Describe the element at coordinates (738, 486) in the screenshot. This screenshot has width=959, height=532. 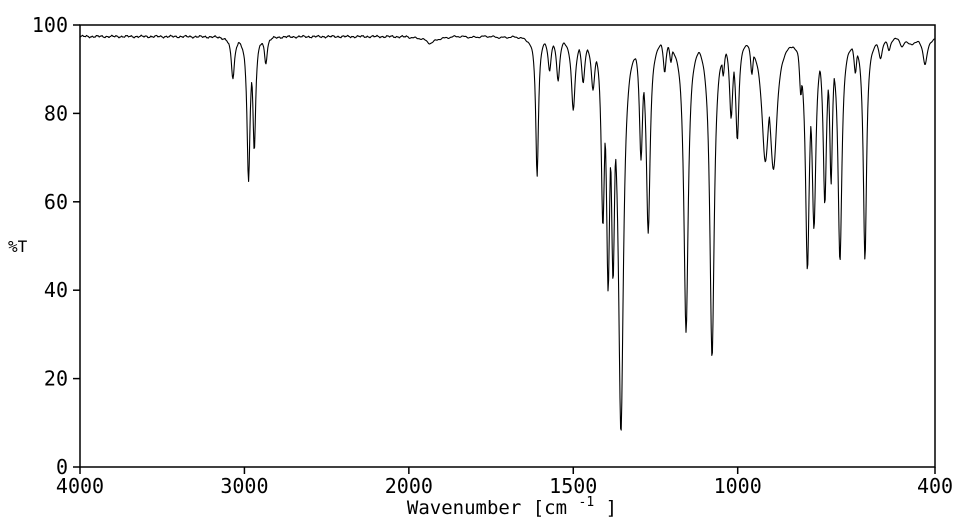
I see `x-tick-label: 1000` at that location.